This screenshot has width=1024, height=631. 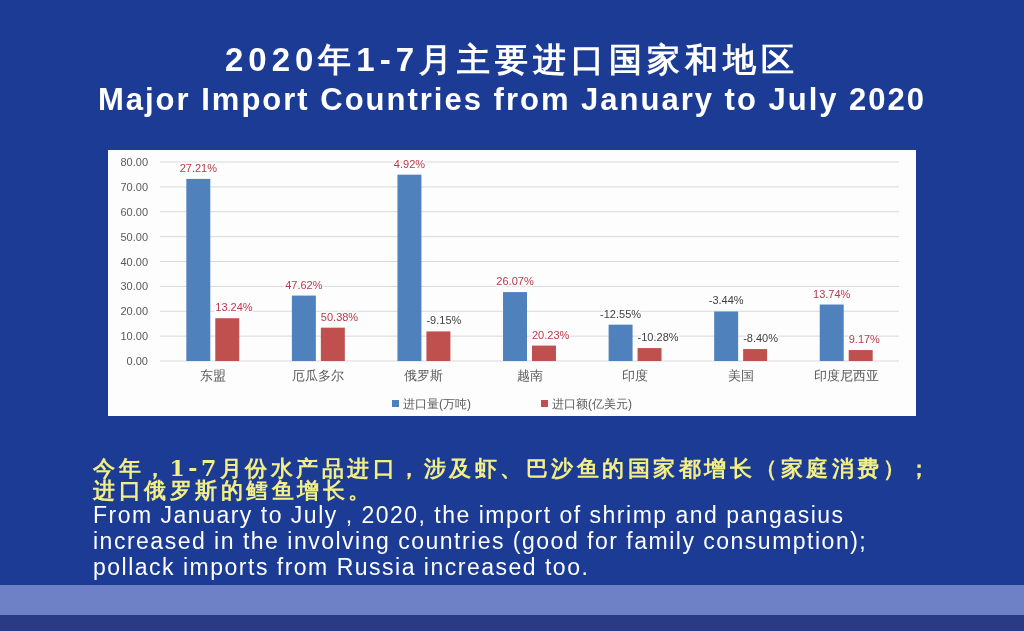 What do you see at coordinates (635, 375) in the screenshot?
I see `x-tick-label: 印度` at bounding box center [635, 375].